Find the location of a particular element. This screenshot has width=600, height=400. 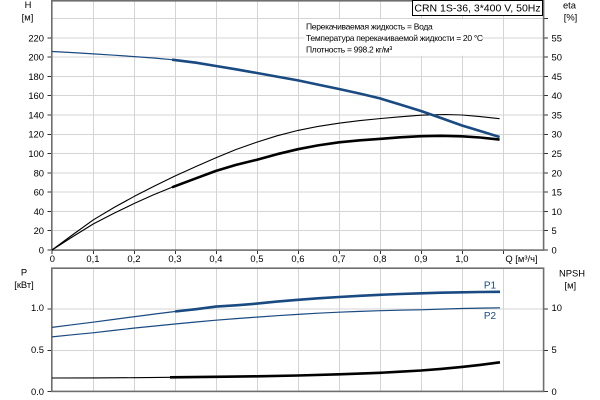

svg-text: H is located at coordinates (28, 5).